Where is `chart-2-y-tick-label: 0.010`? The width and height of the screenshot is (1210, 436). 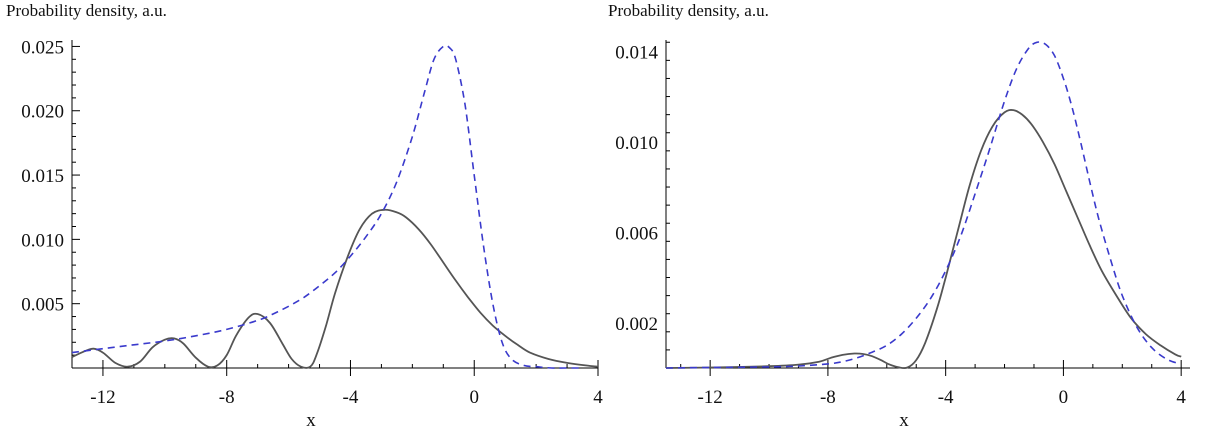 chart-2-y-tick-label: 0.010 is located at coordinates (636, 143).